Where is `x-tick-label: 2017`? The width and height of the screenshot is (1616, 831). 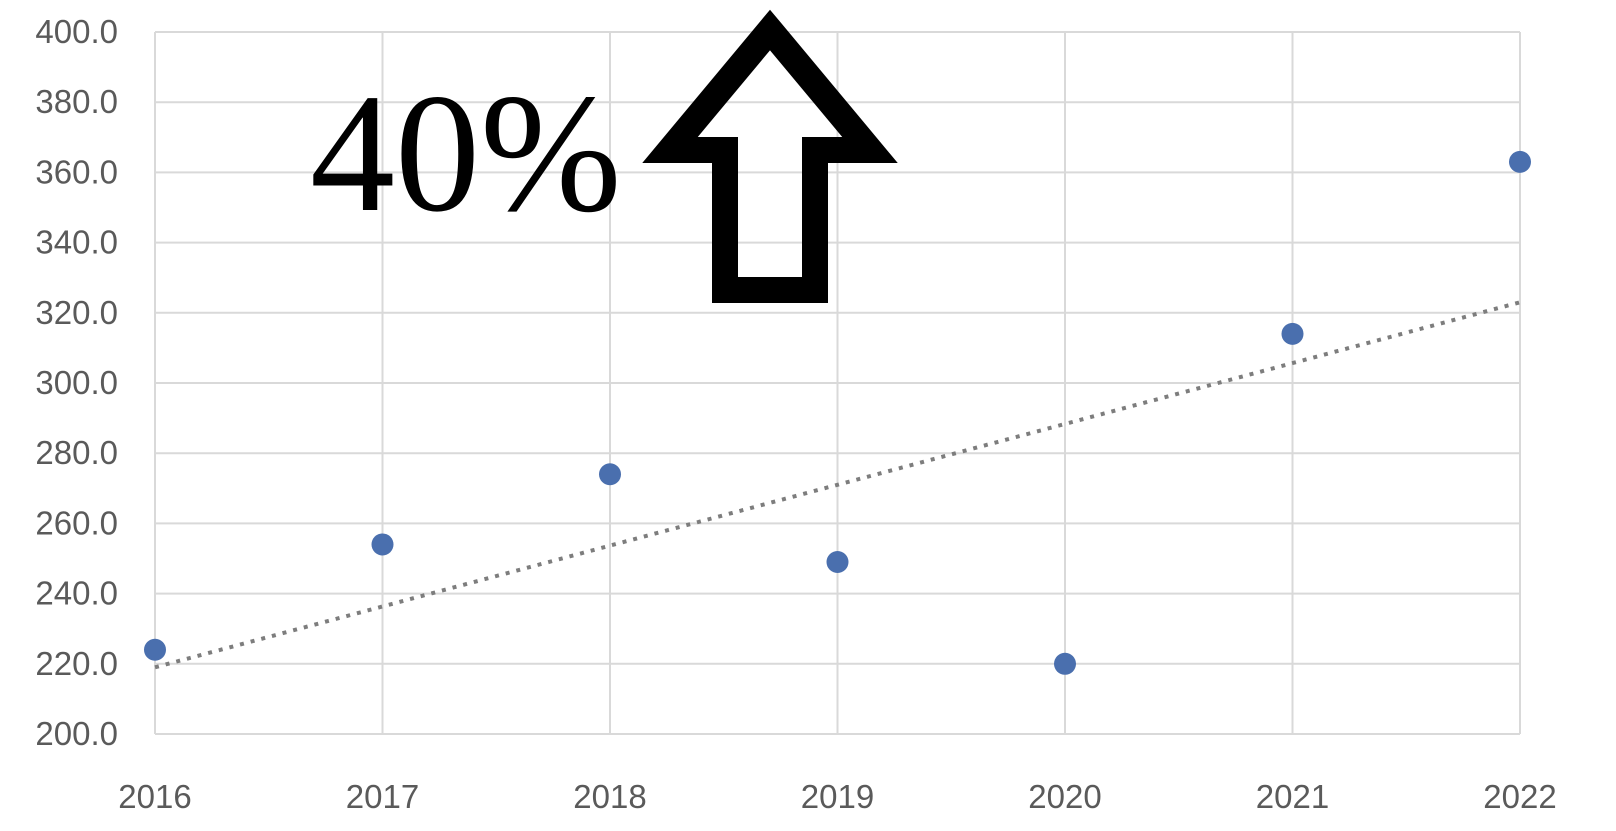 x-tick-label: 2017 is located at coordinates (382, 796).